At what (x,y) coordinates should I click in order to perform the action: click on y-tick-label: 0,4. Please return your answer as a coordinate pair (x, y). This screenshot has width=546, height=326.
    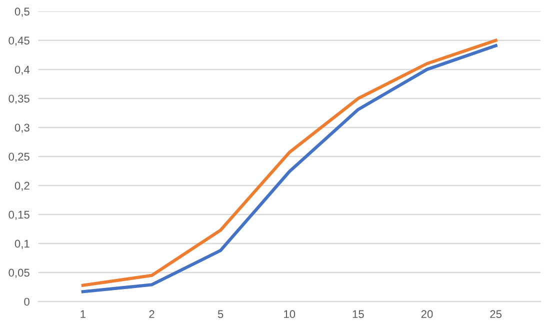
    Looking at the image, I should click on (22, 70).